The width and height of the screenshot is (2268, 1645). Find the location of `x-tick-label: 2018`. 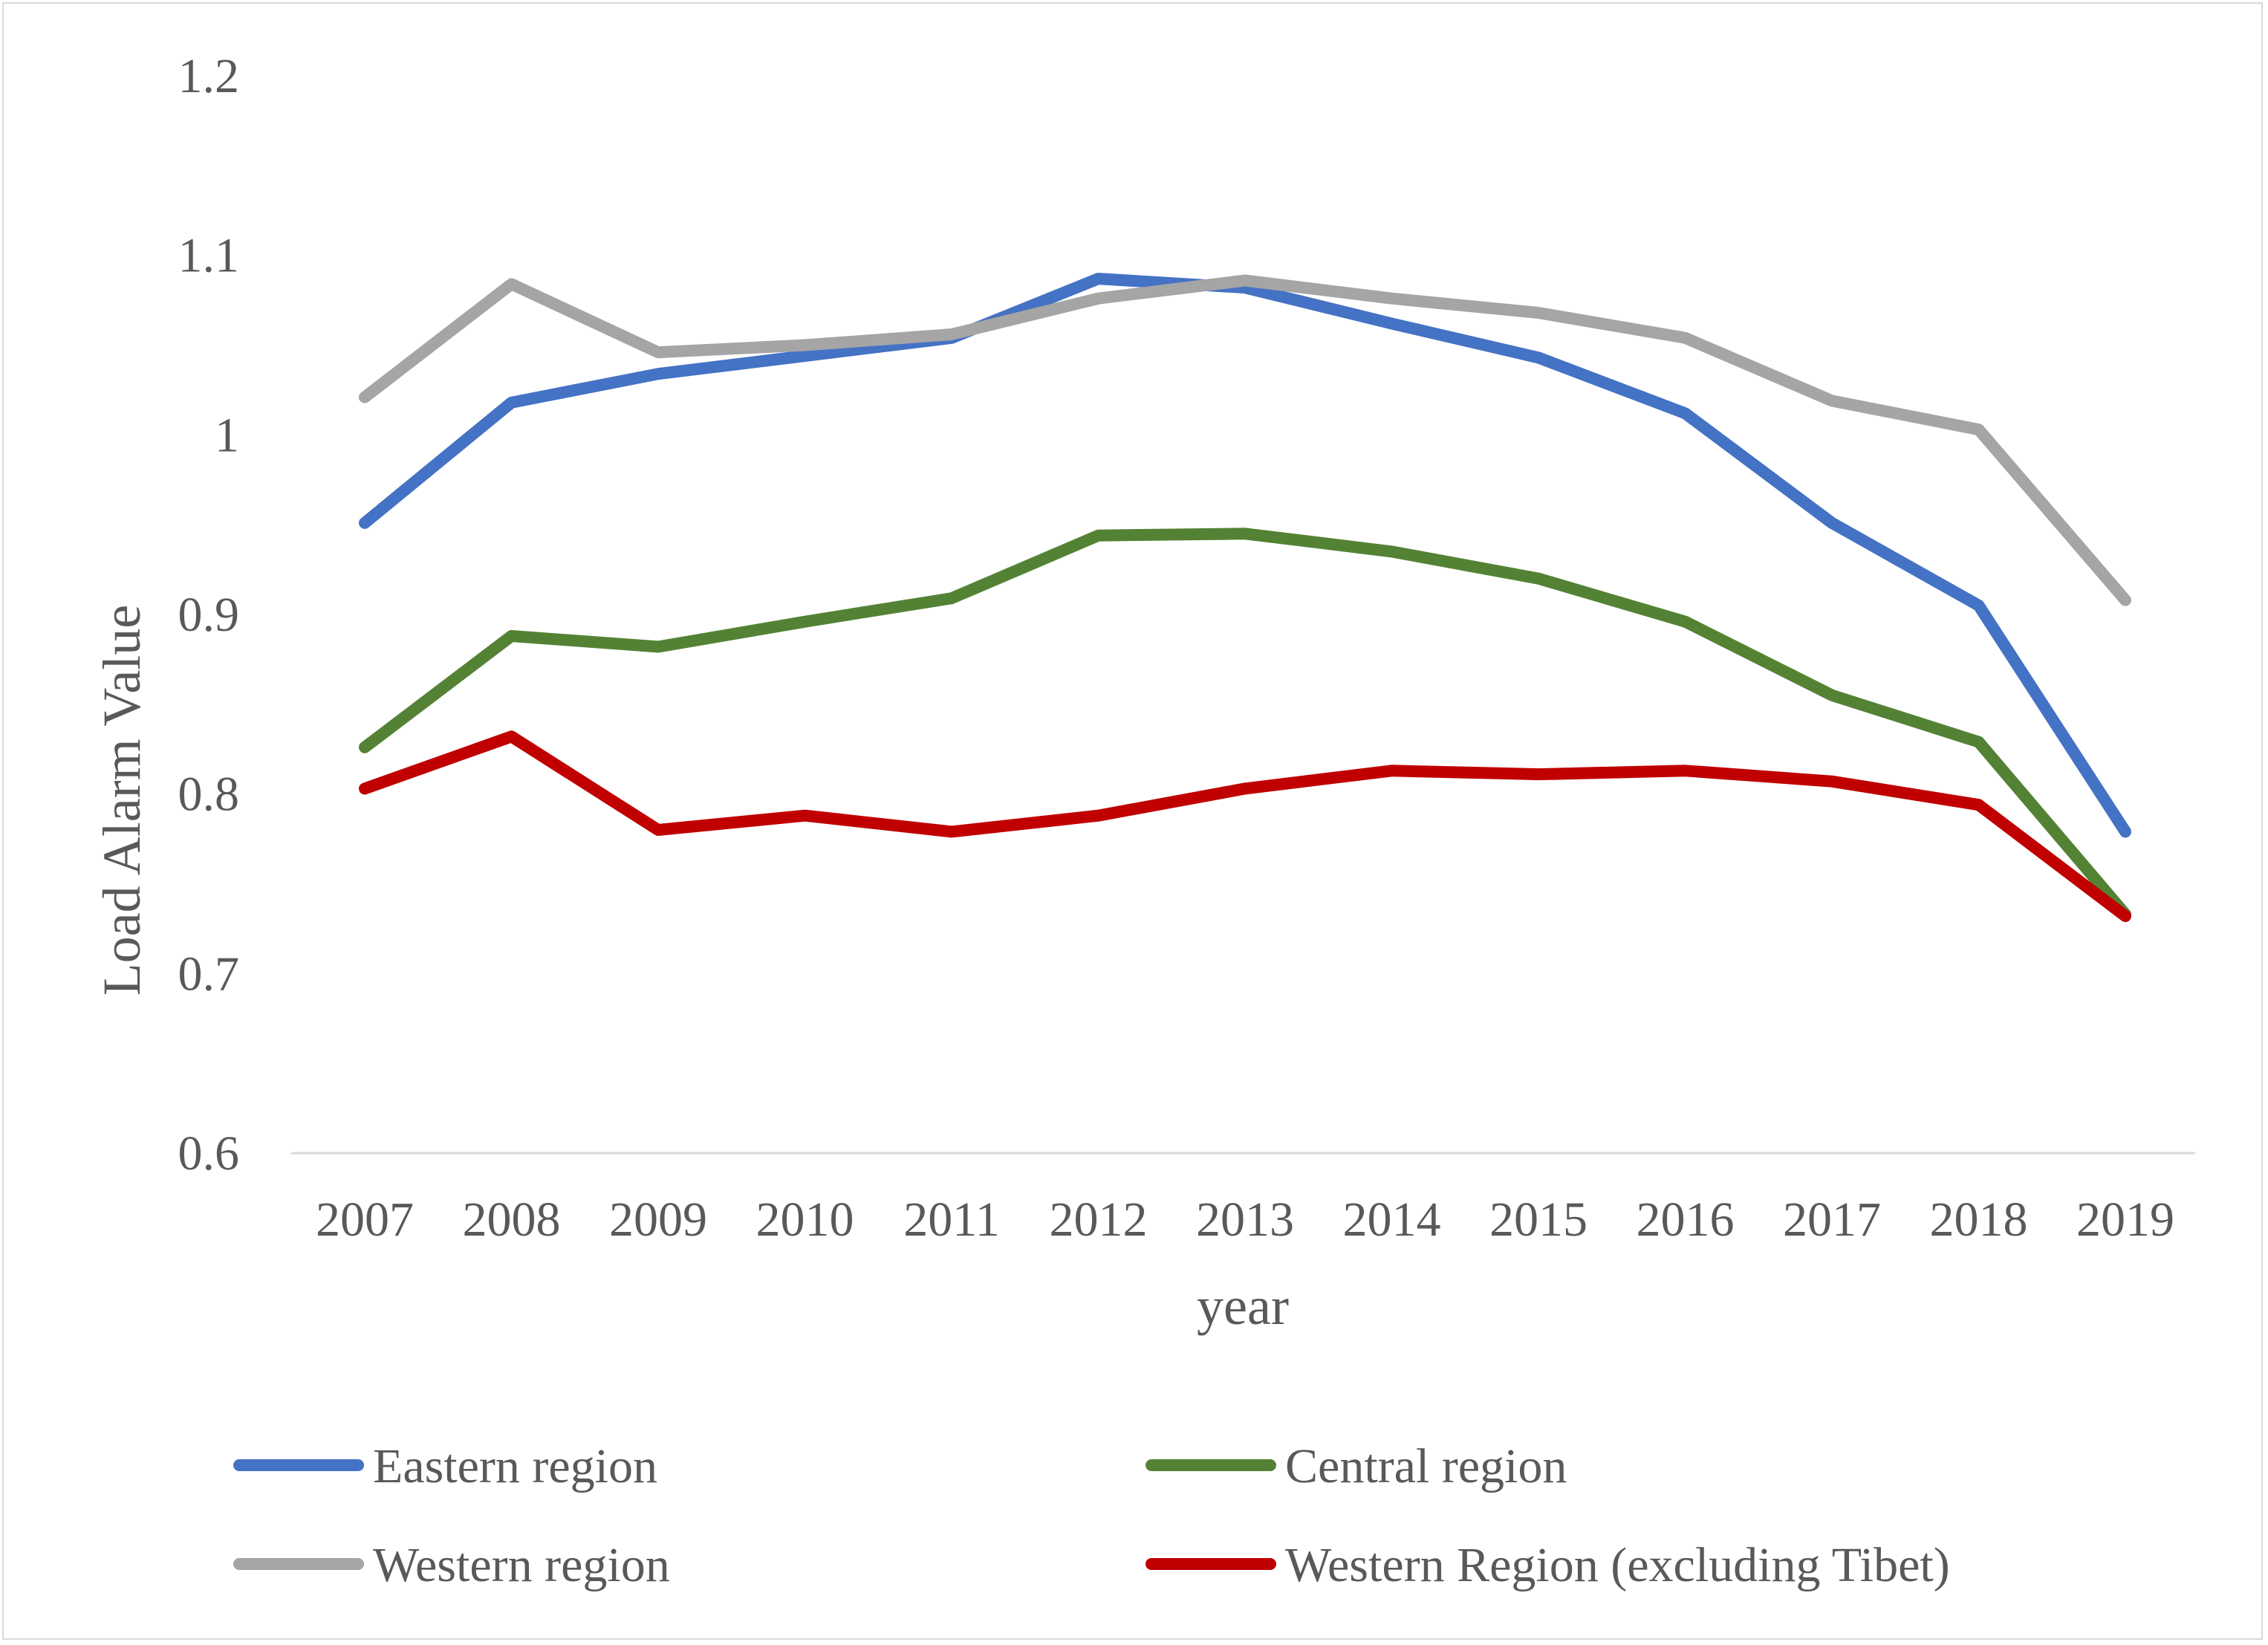

x-tick-label: 2018 is located at coordinates (1979, 1220).